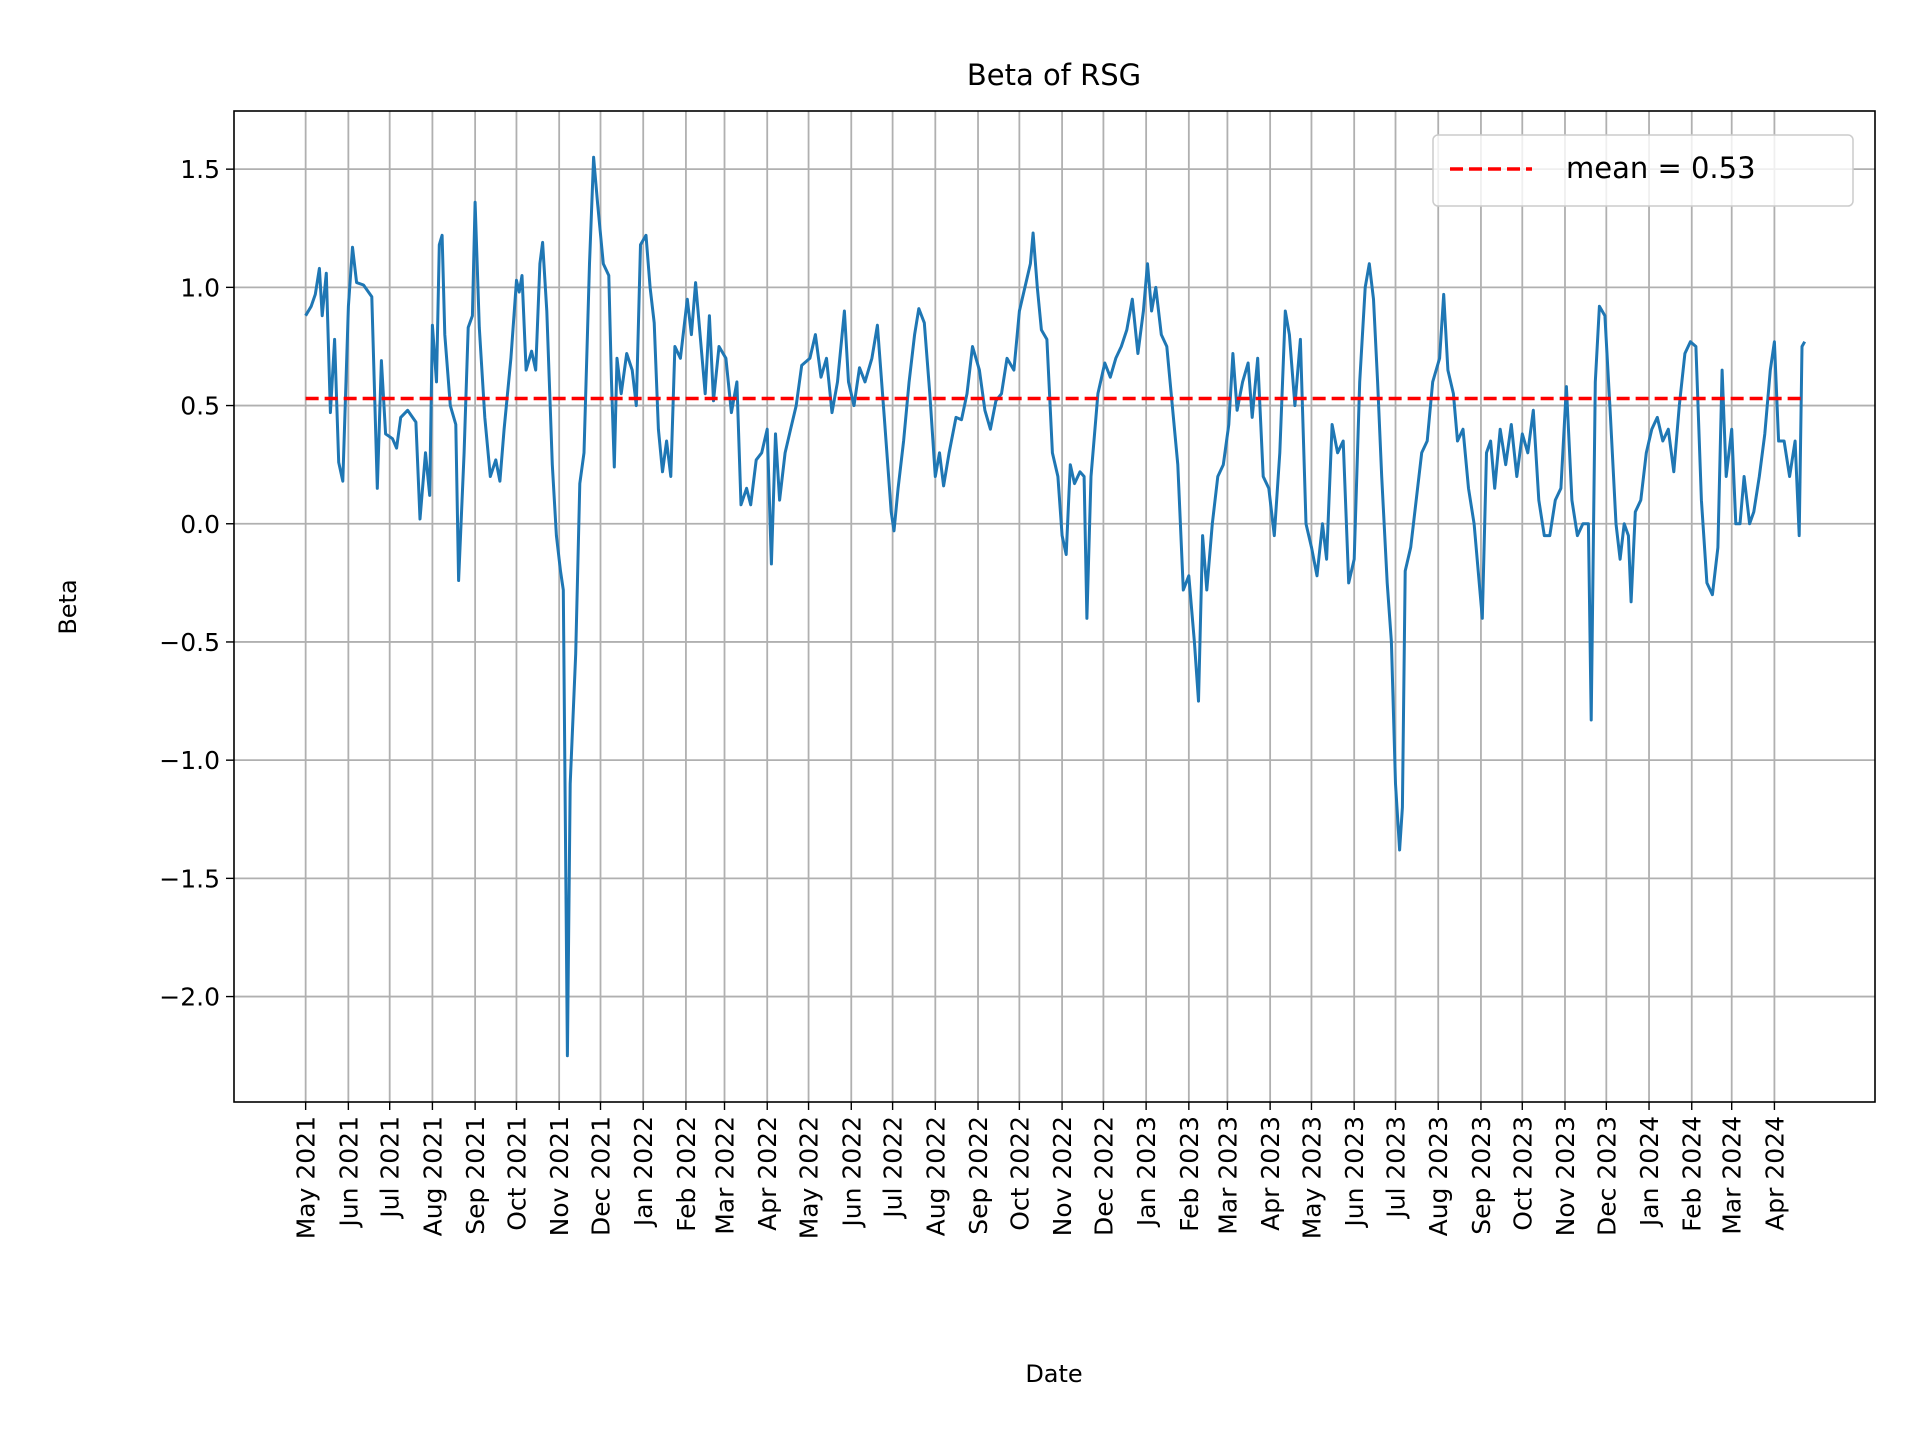  I want to click on x-tick-label: Feb 2024, so click(1692, 1174).